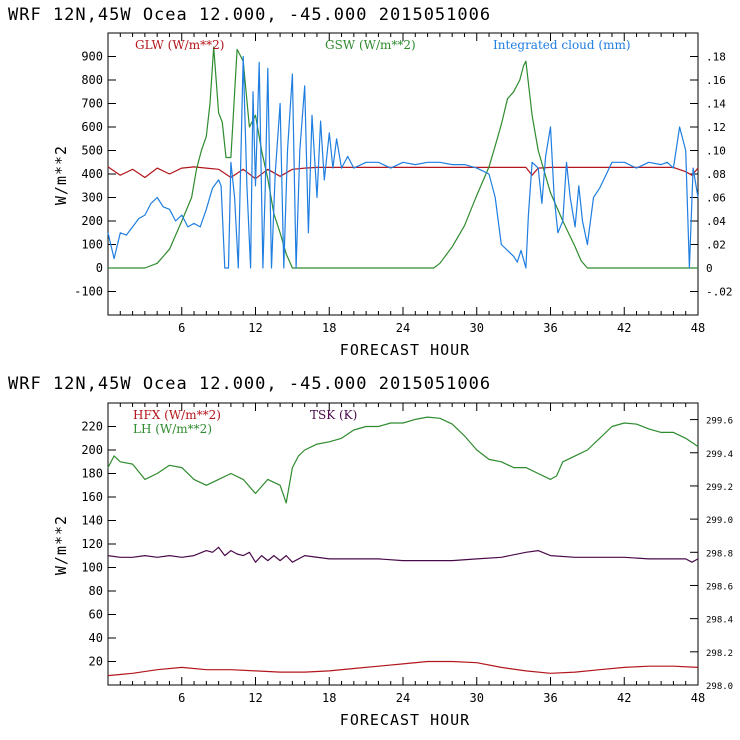 This screenshot has height=740, width=740. What do you see at coordinates (716, 174) in the screenshot?
I see `y2-tick-label: .08` at bounding box center [716, 174].